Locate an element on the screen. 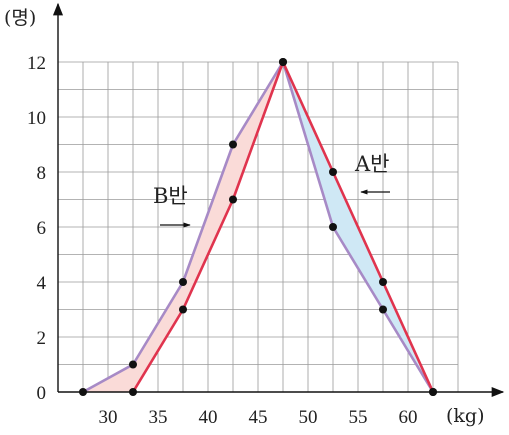 The height and width of the screenshot is (435, 509). y-tick-label: 2 is located at coordinates (42, 338).